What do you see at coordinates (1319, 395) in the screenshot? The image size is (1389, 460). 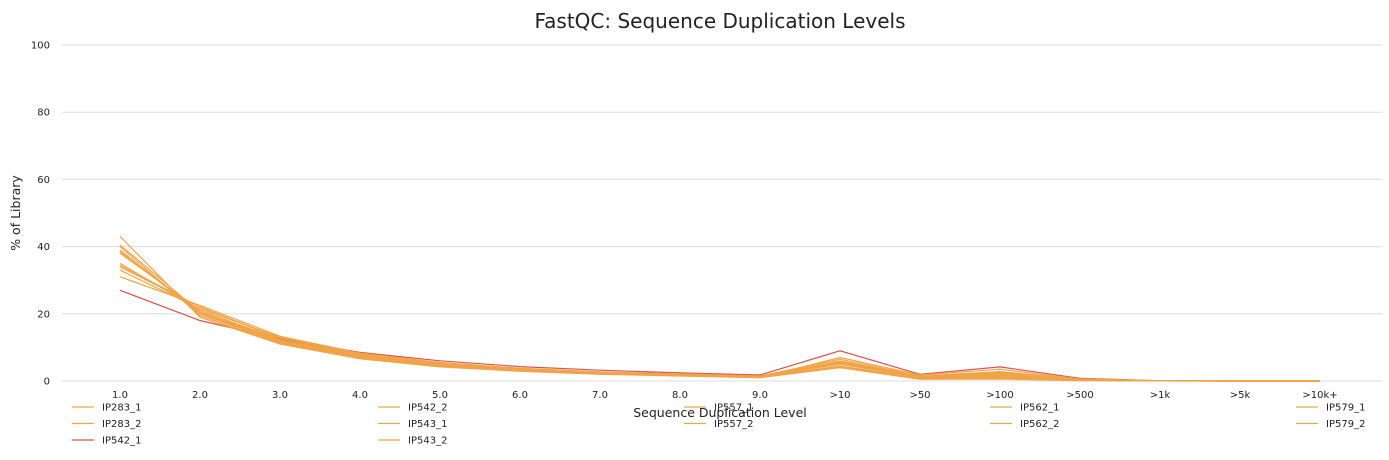 I see `x-tick-label: >10k+` at bounding box center [1319, 395].